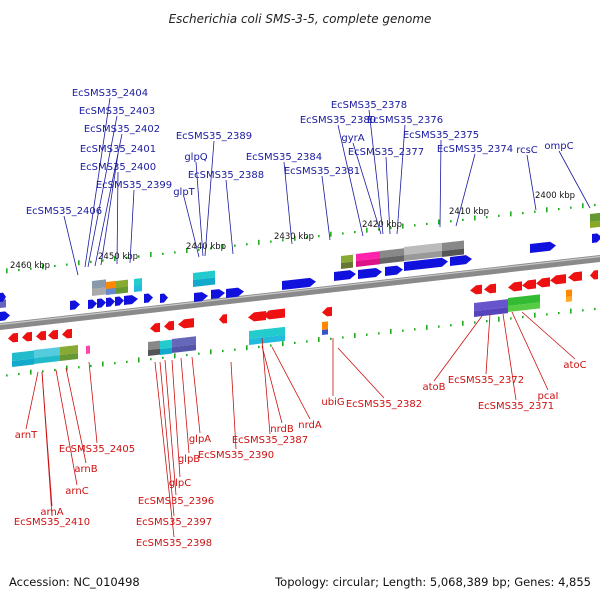 The width and height of the screenshot is (600, 600). What do you see at coordinates (236, 455) in the screenshot?
I see `reverse-gene-label: EcSMS35_2390` at bounding box center [236, 455].